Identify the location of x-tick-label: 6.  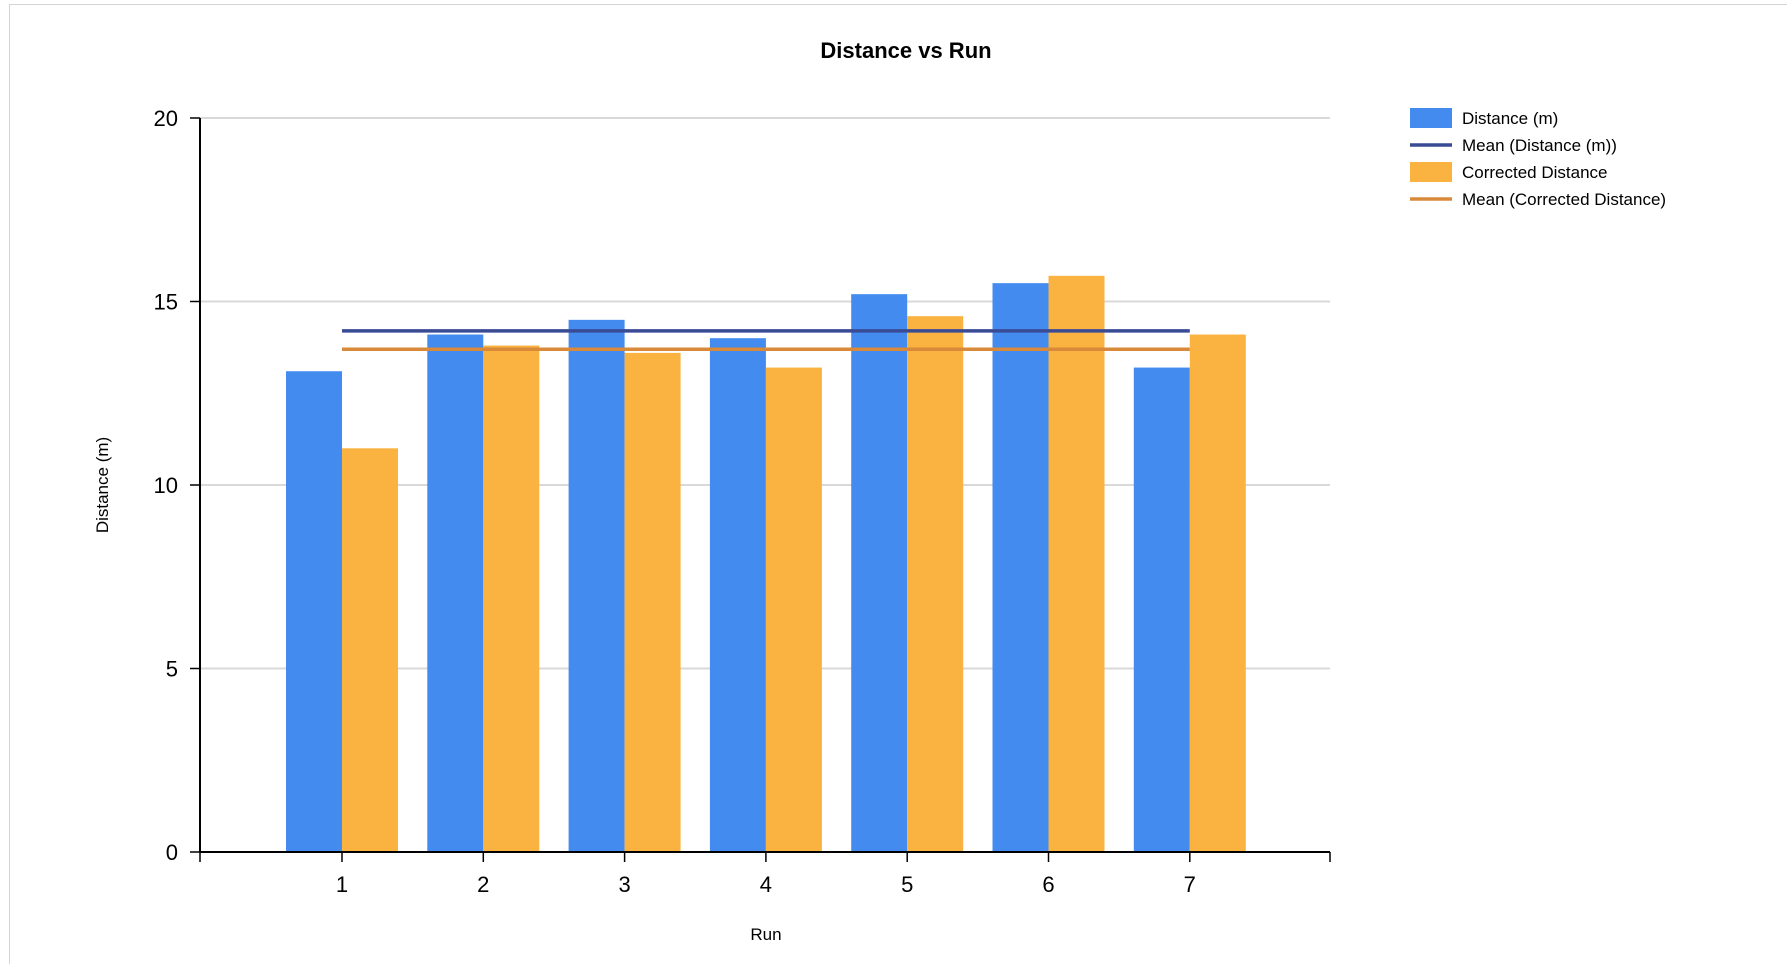
(1048, 884).